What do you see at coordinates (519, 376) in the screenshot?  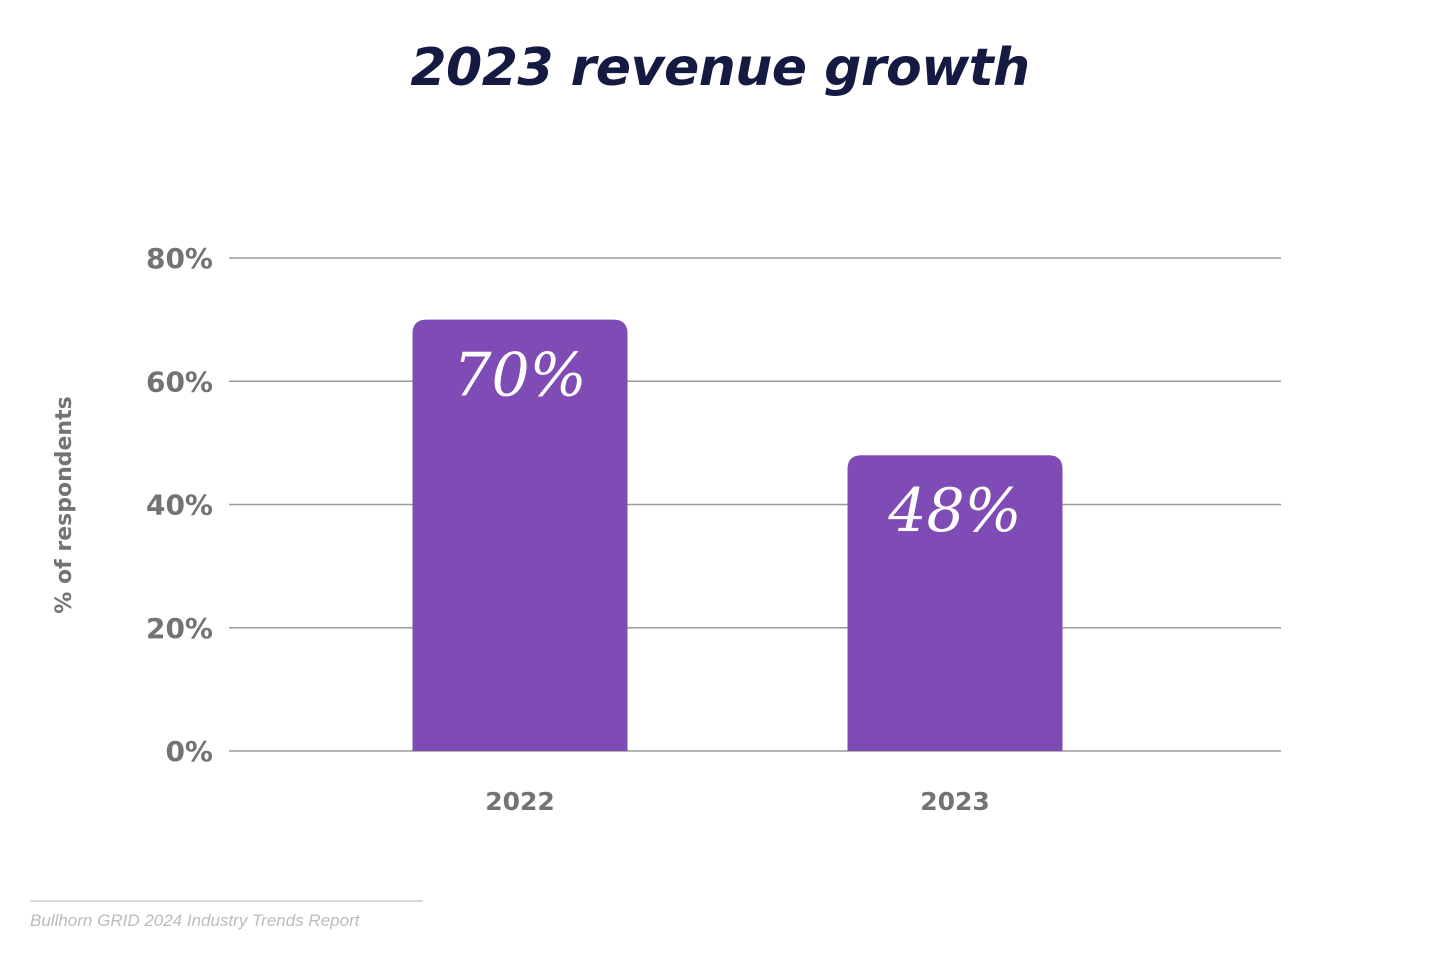 I see `bar-value-label: 70%` at bounding box center [519, 376].